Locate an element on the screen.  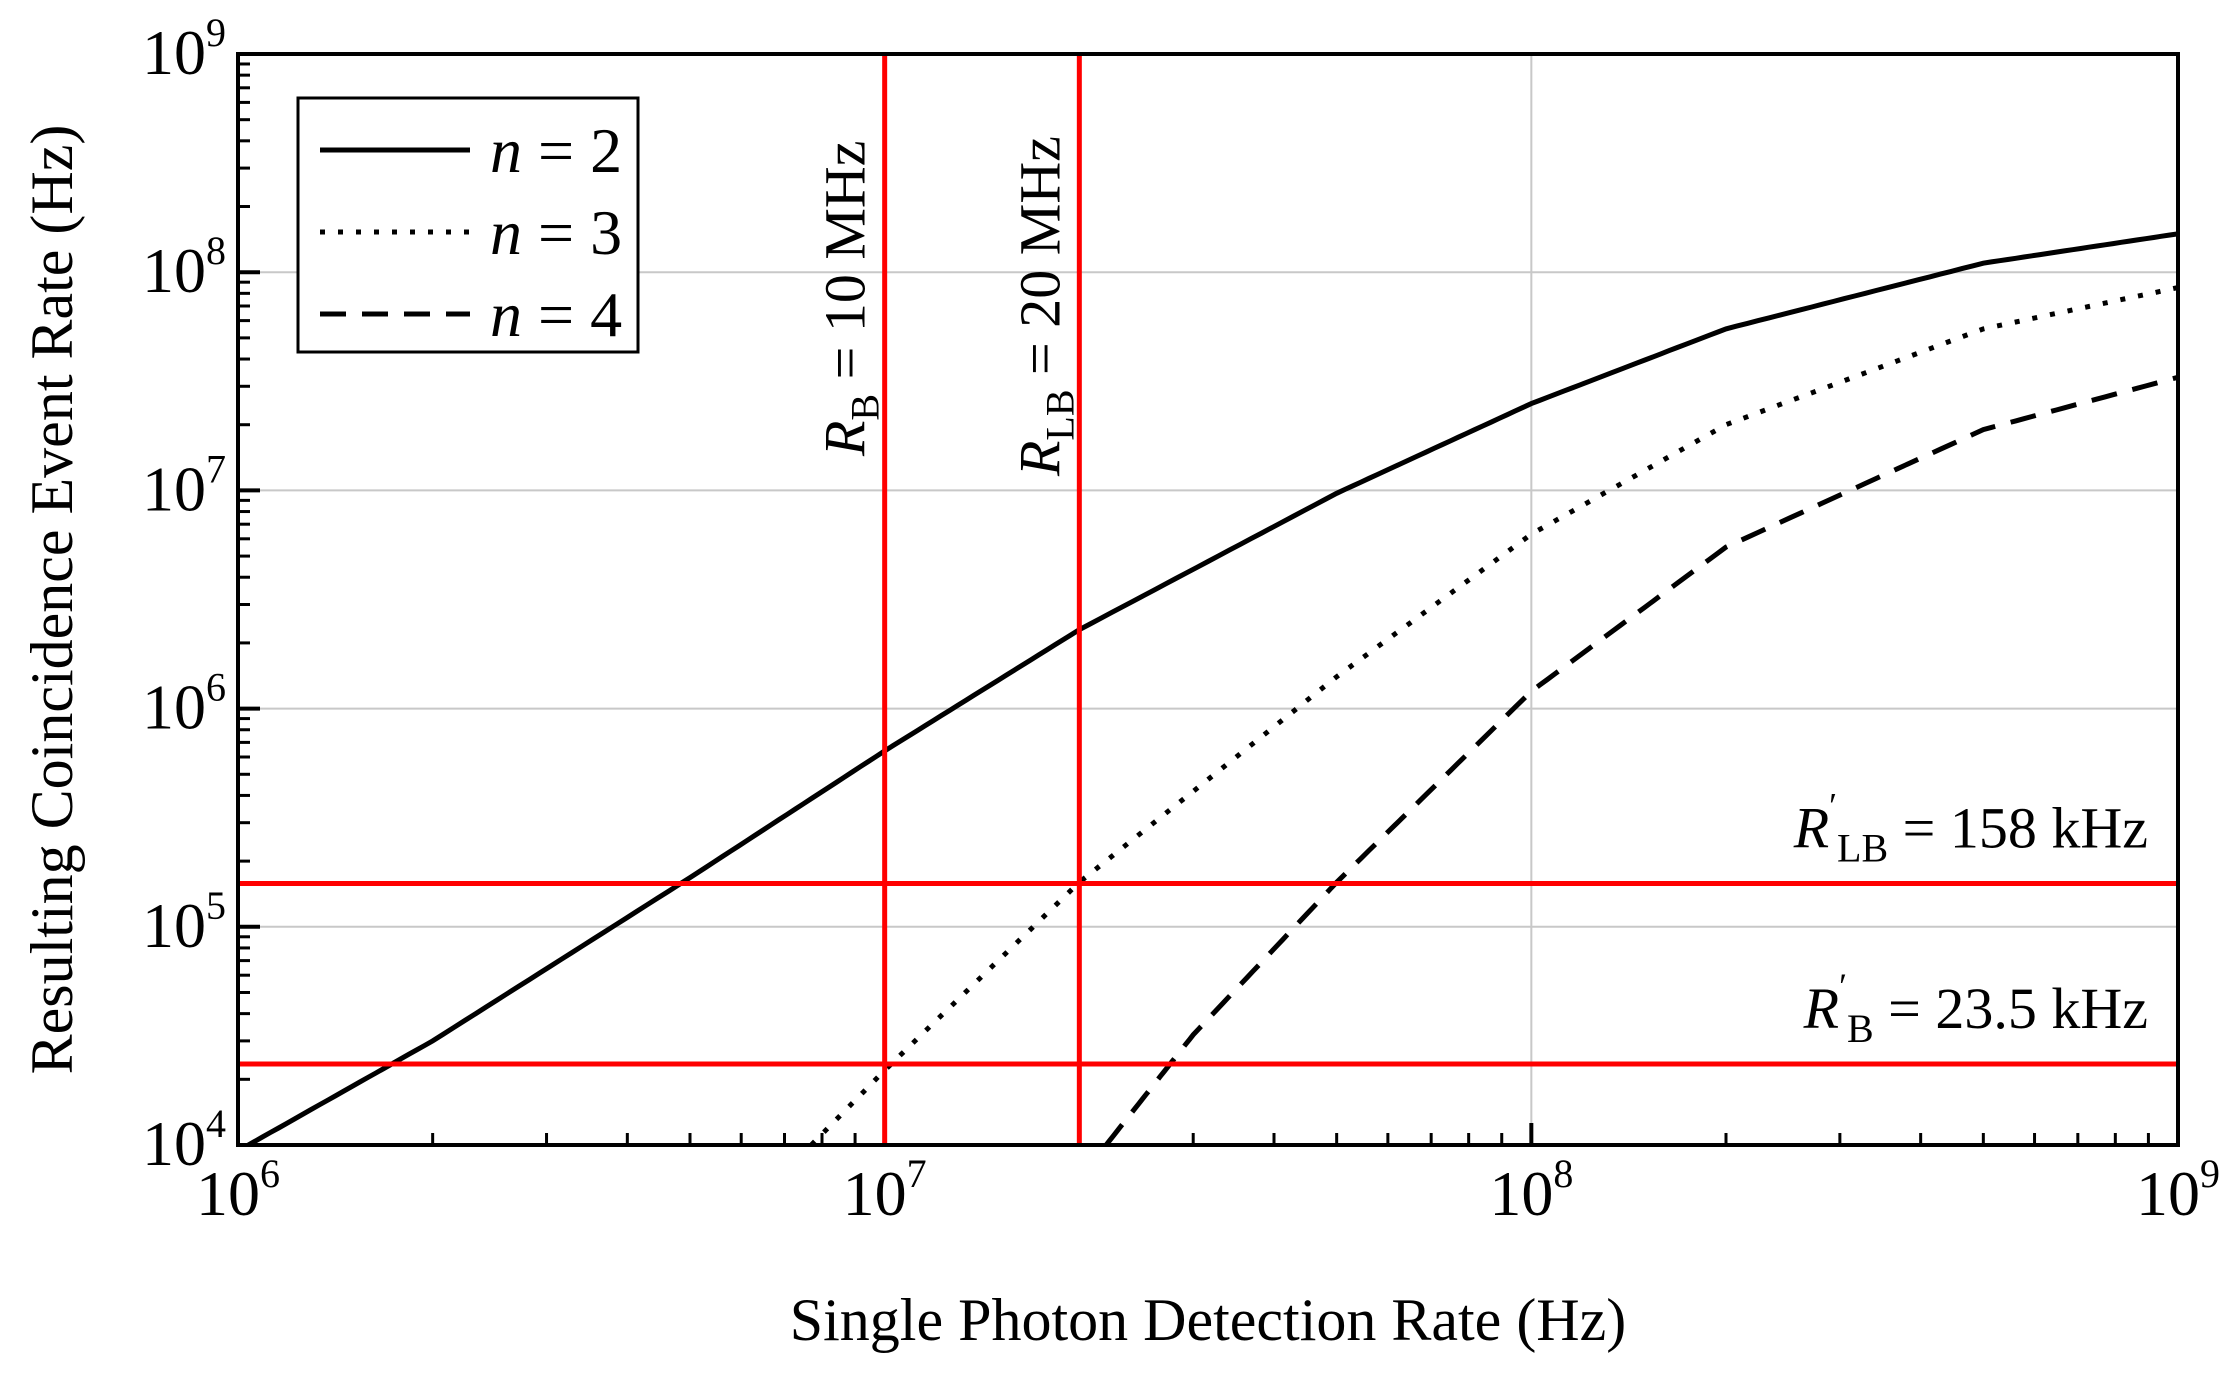
ref-annotation-b: RB = 10 MHz is located at coordinates (850, 298).